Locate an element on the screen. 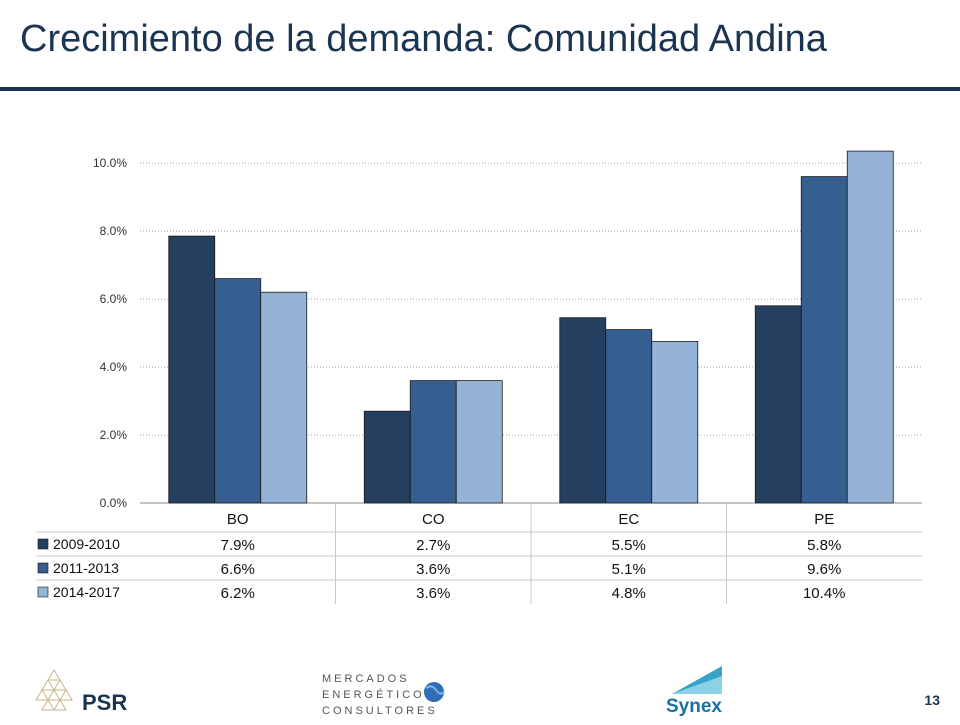 This screenshot has width=960, height=725. data-label: 6.6% is located at coordinates (238, 569).